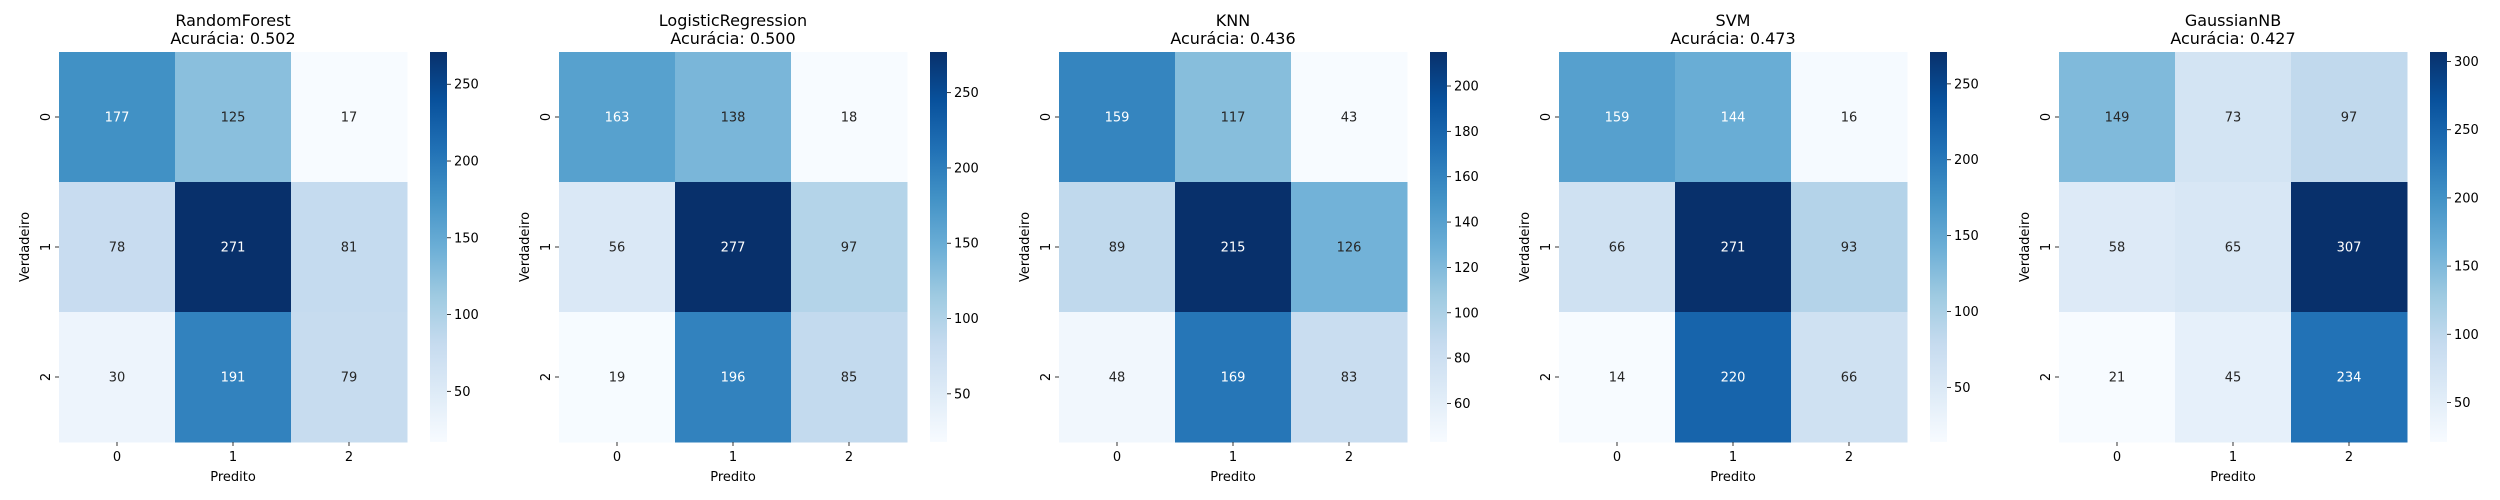 Image resolution: width=2500 pixels, height=500 pixels. Describe the element at coordinates (1466, 268) in the screenshot. I see `colorbar-tick-label: 120` at that location.